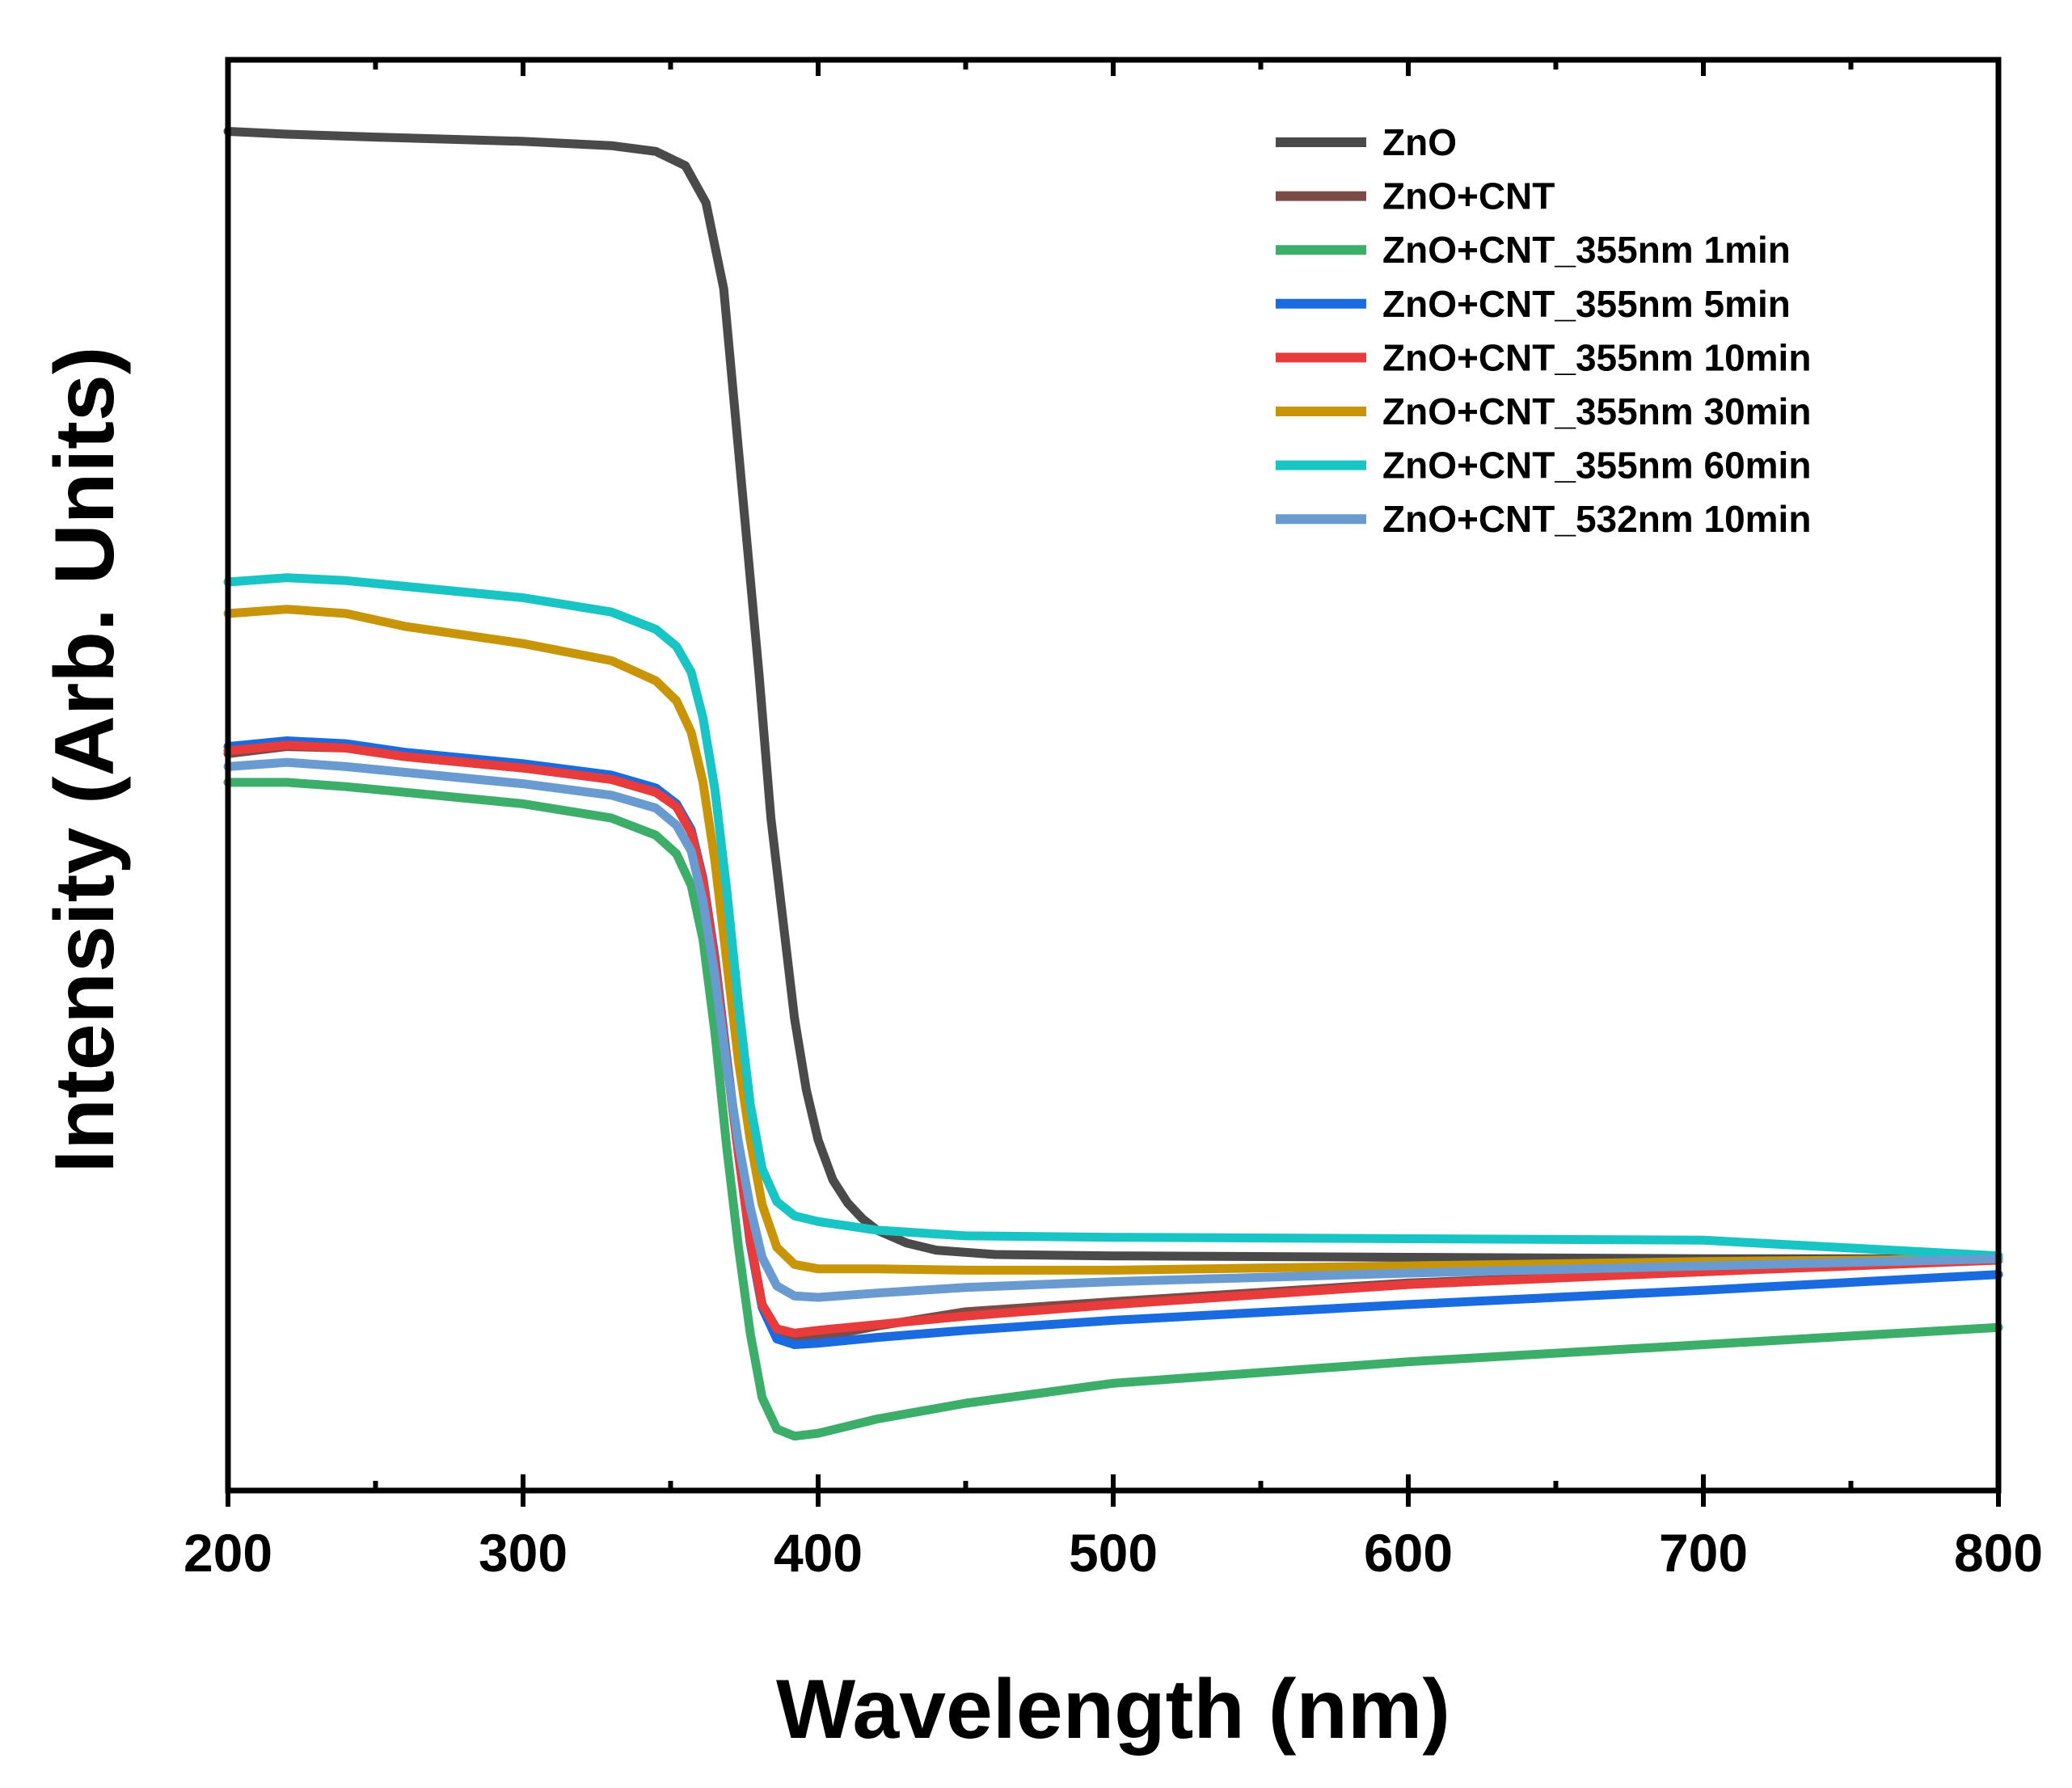  What do you see at coordinates (1596, 466) in the screenshot?
I see `legend-label-6: ZnO+CNT_355nm 60min` at bounding box center [1596, 466].